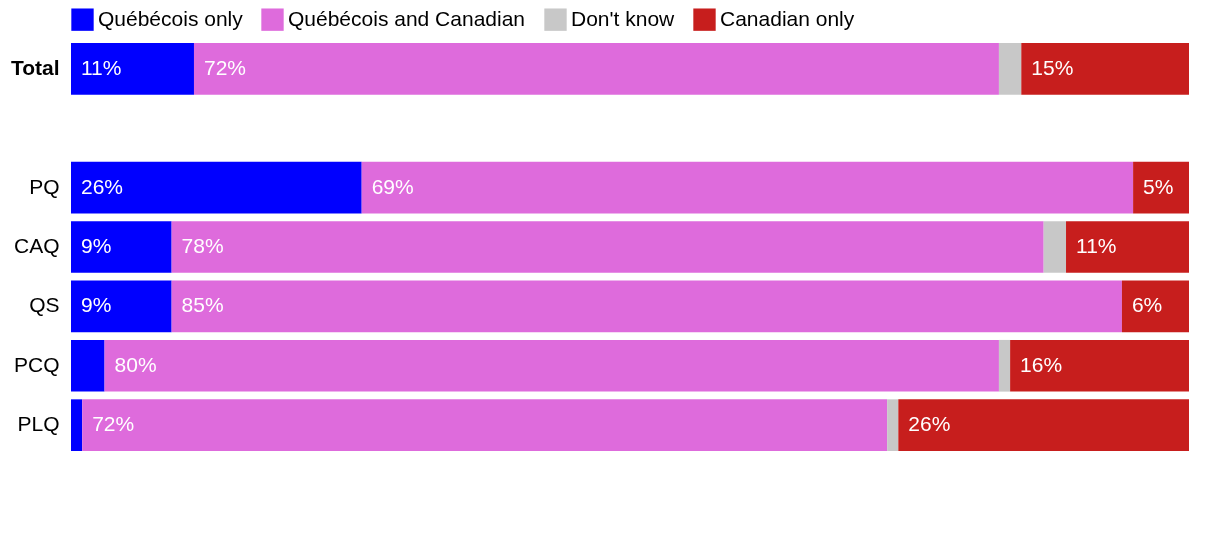 The image size is (1220, 552). I want to click on data-label: 85%, so click(202, 305).